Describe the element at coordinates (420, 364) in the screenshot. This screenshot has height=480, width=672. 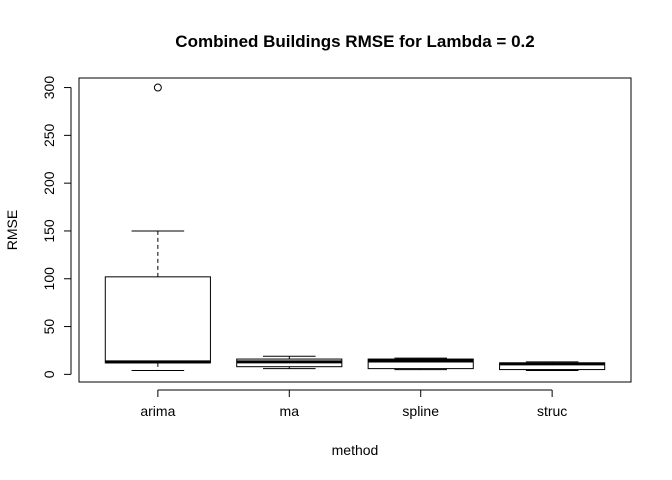
I see `box-spline` at that location.